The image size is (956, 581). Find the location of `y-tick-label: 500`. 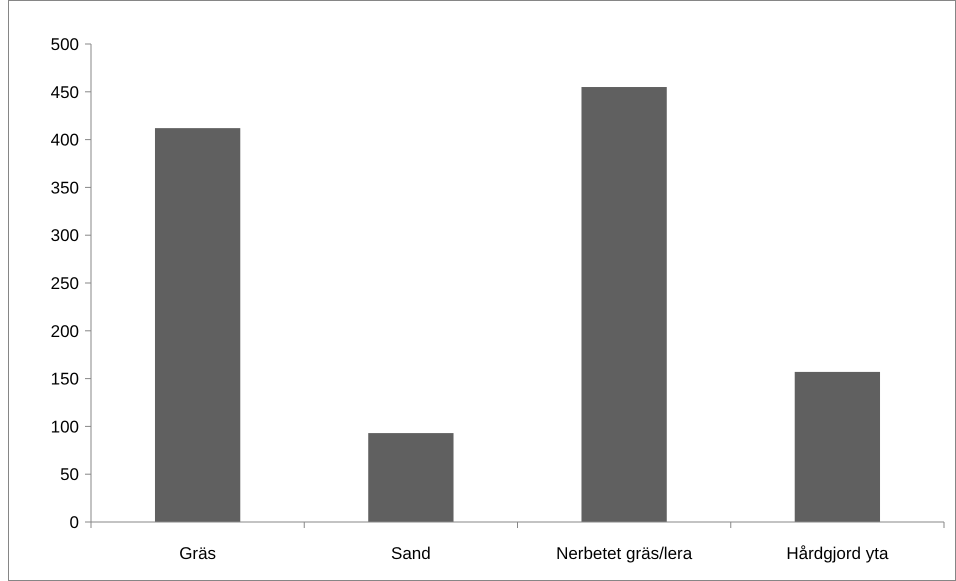

y-tick-label: 500 is located at coordinates (64, 44).